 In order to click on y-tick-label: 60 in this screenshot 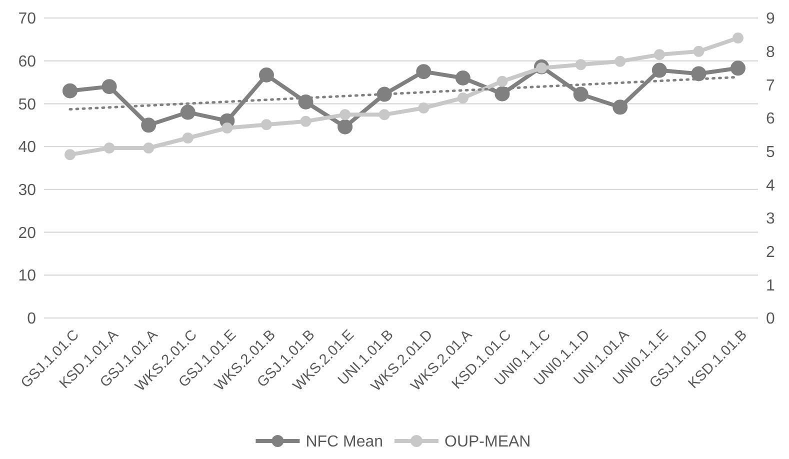, I will do `click(27, 61)`.